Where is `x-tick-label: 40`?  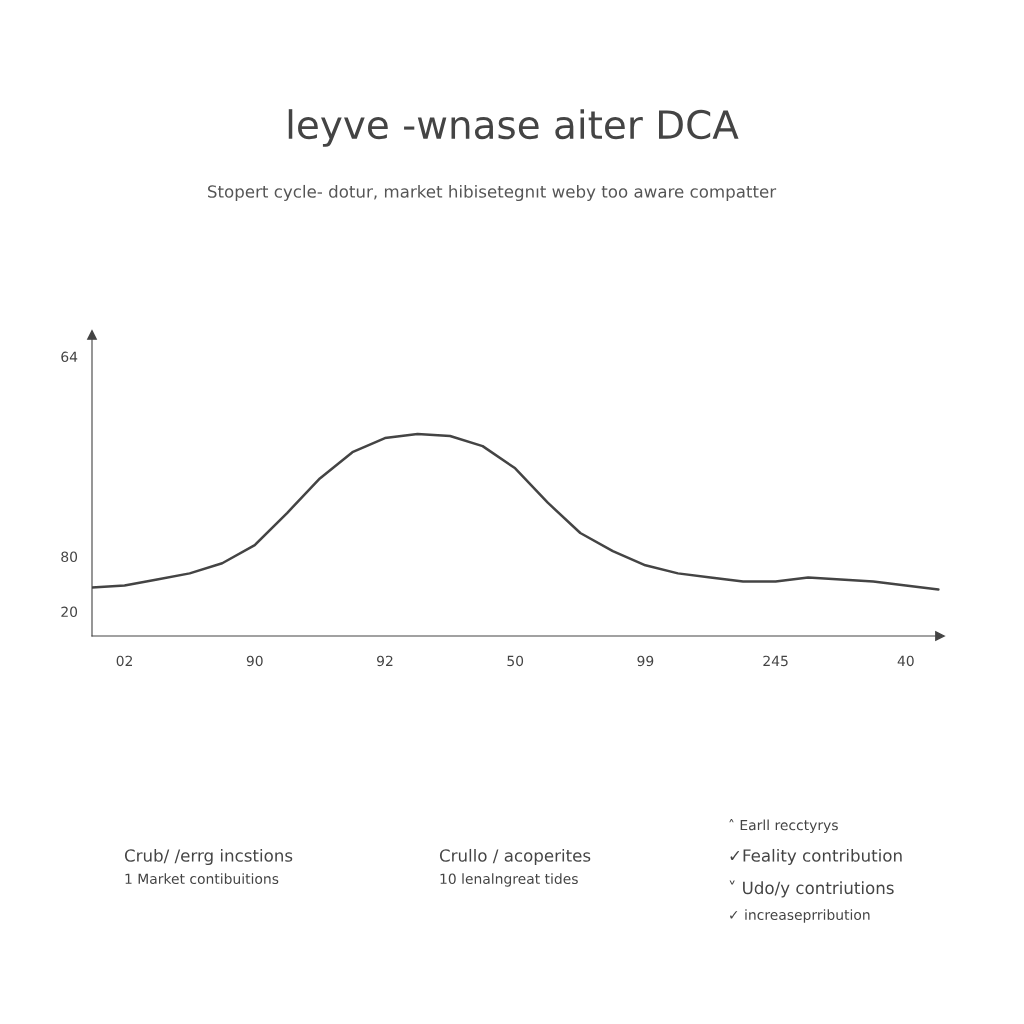 x-tick-label: 40 is located at coordinates (905, 661).